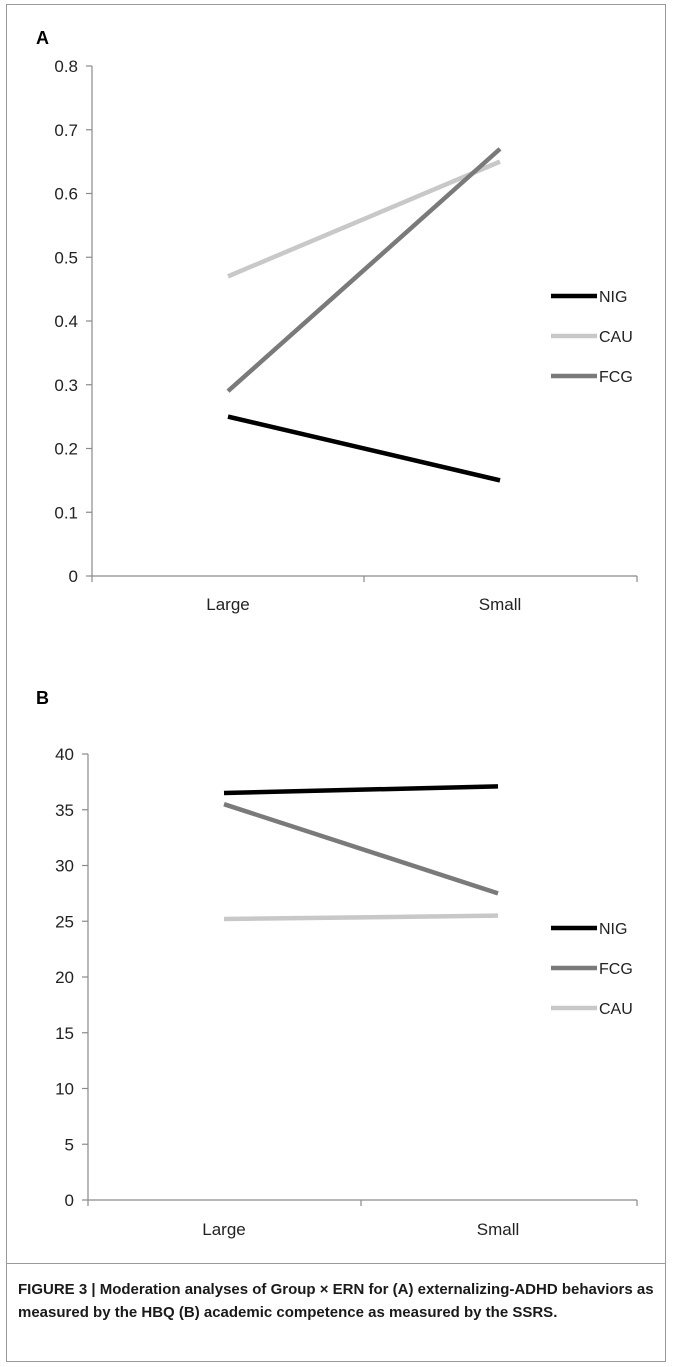 The height and width of the screenshot is (1367, 673). I want to click on panel-b-series-nig-line, so click(361, 790).